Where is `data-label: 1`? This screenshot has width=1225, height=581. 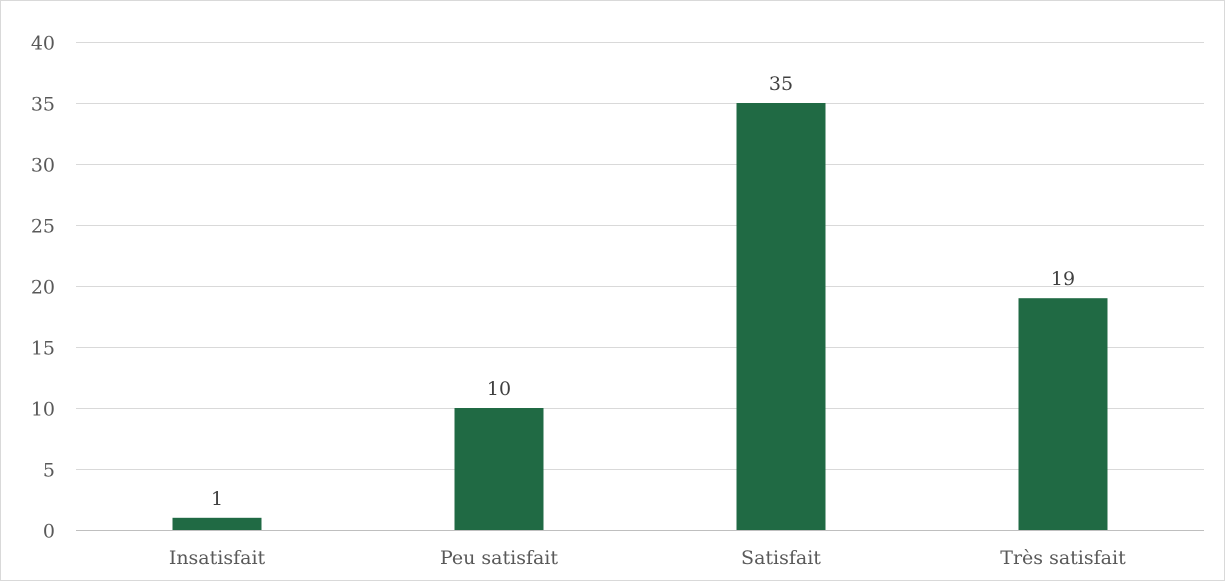
data-label: 1 is located at coordinates (217, 499).